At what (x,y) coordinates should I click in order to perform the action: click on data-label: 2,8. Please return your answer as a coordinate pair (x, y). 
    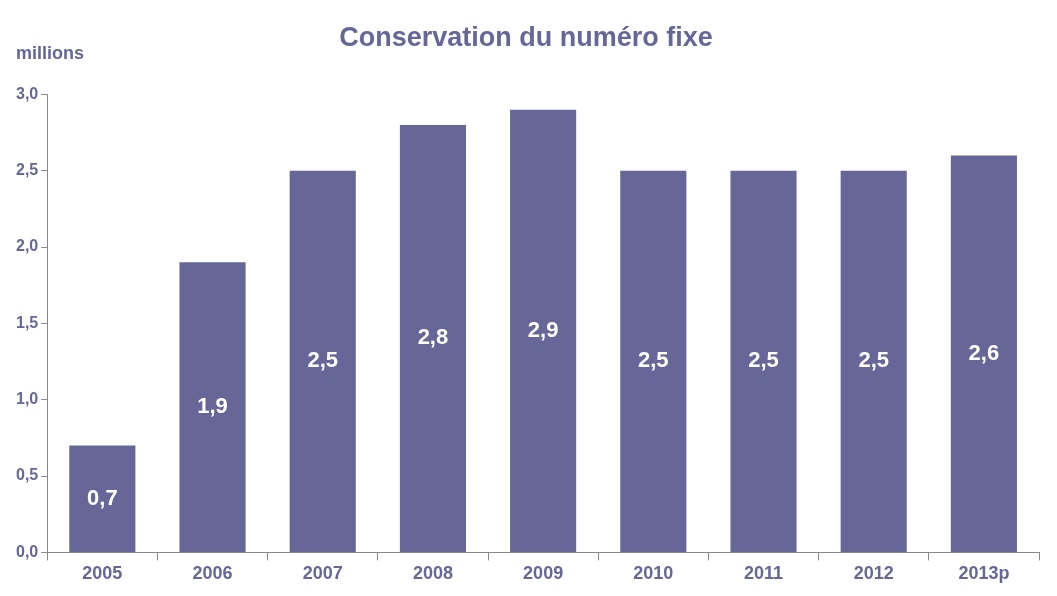
    Looking at the image, I should click on (433, 337).